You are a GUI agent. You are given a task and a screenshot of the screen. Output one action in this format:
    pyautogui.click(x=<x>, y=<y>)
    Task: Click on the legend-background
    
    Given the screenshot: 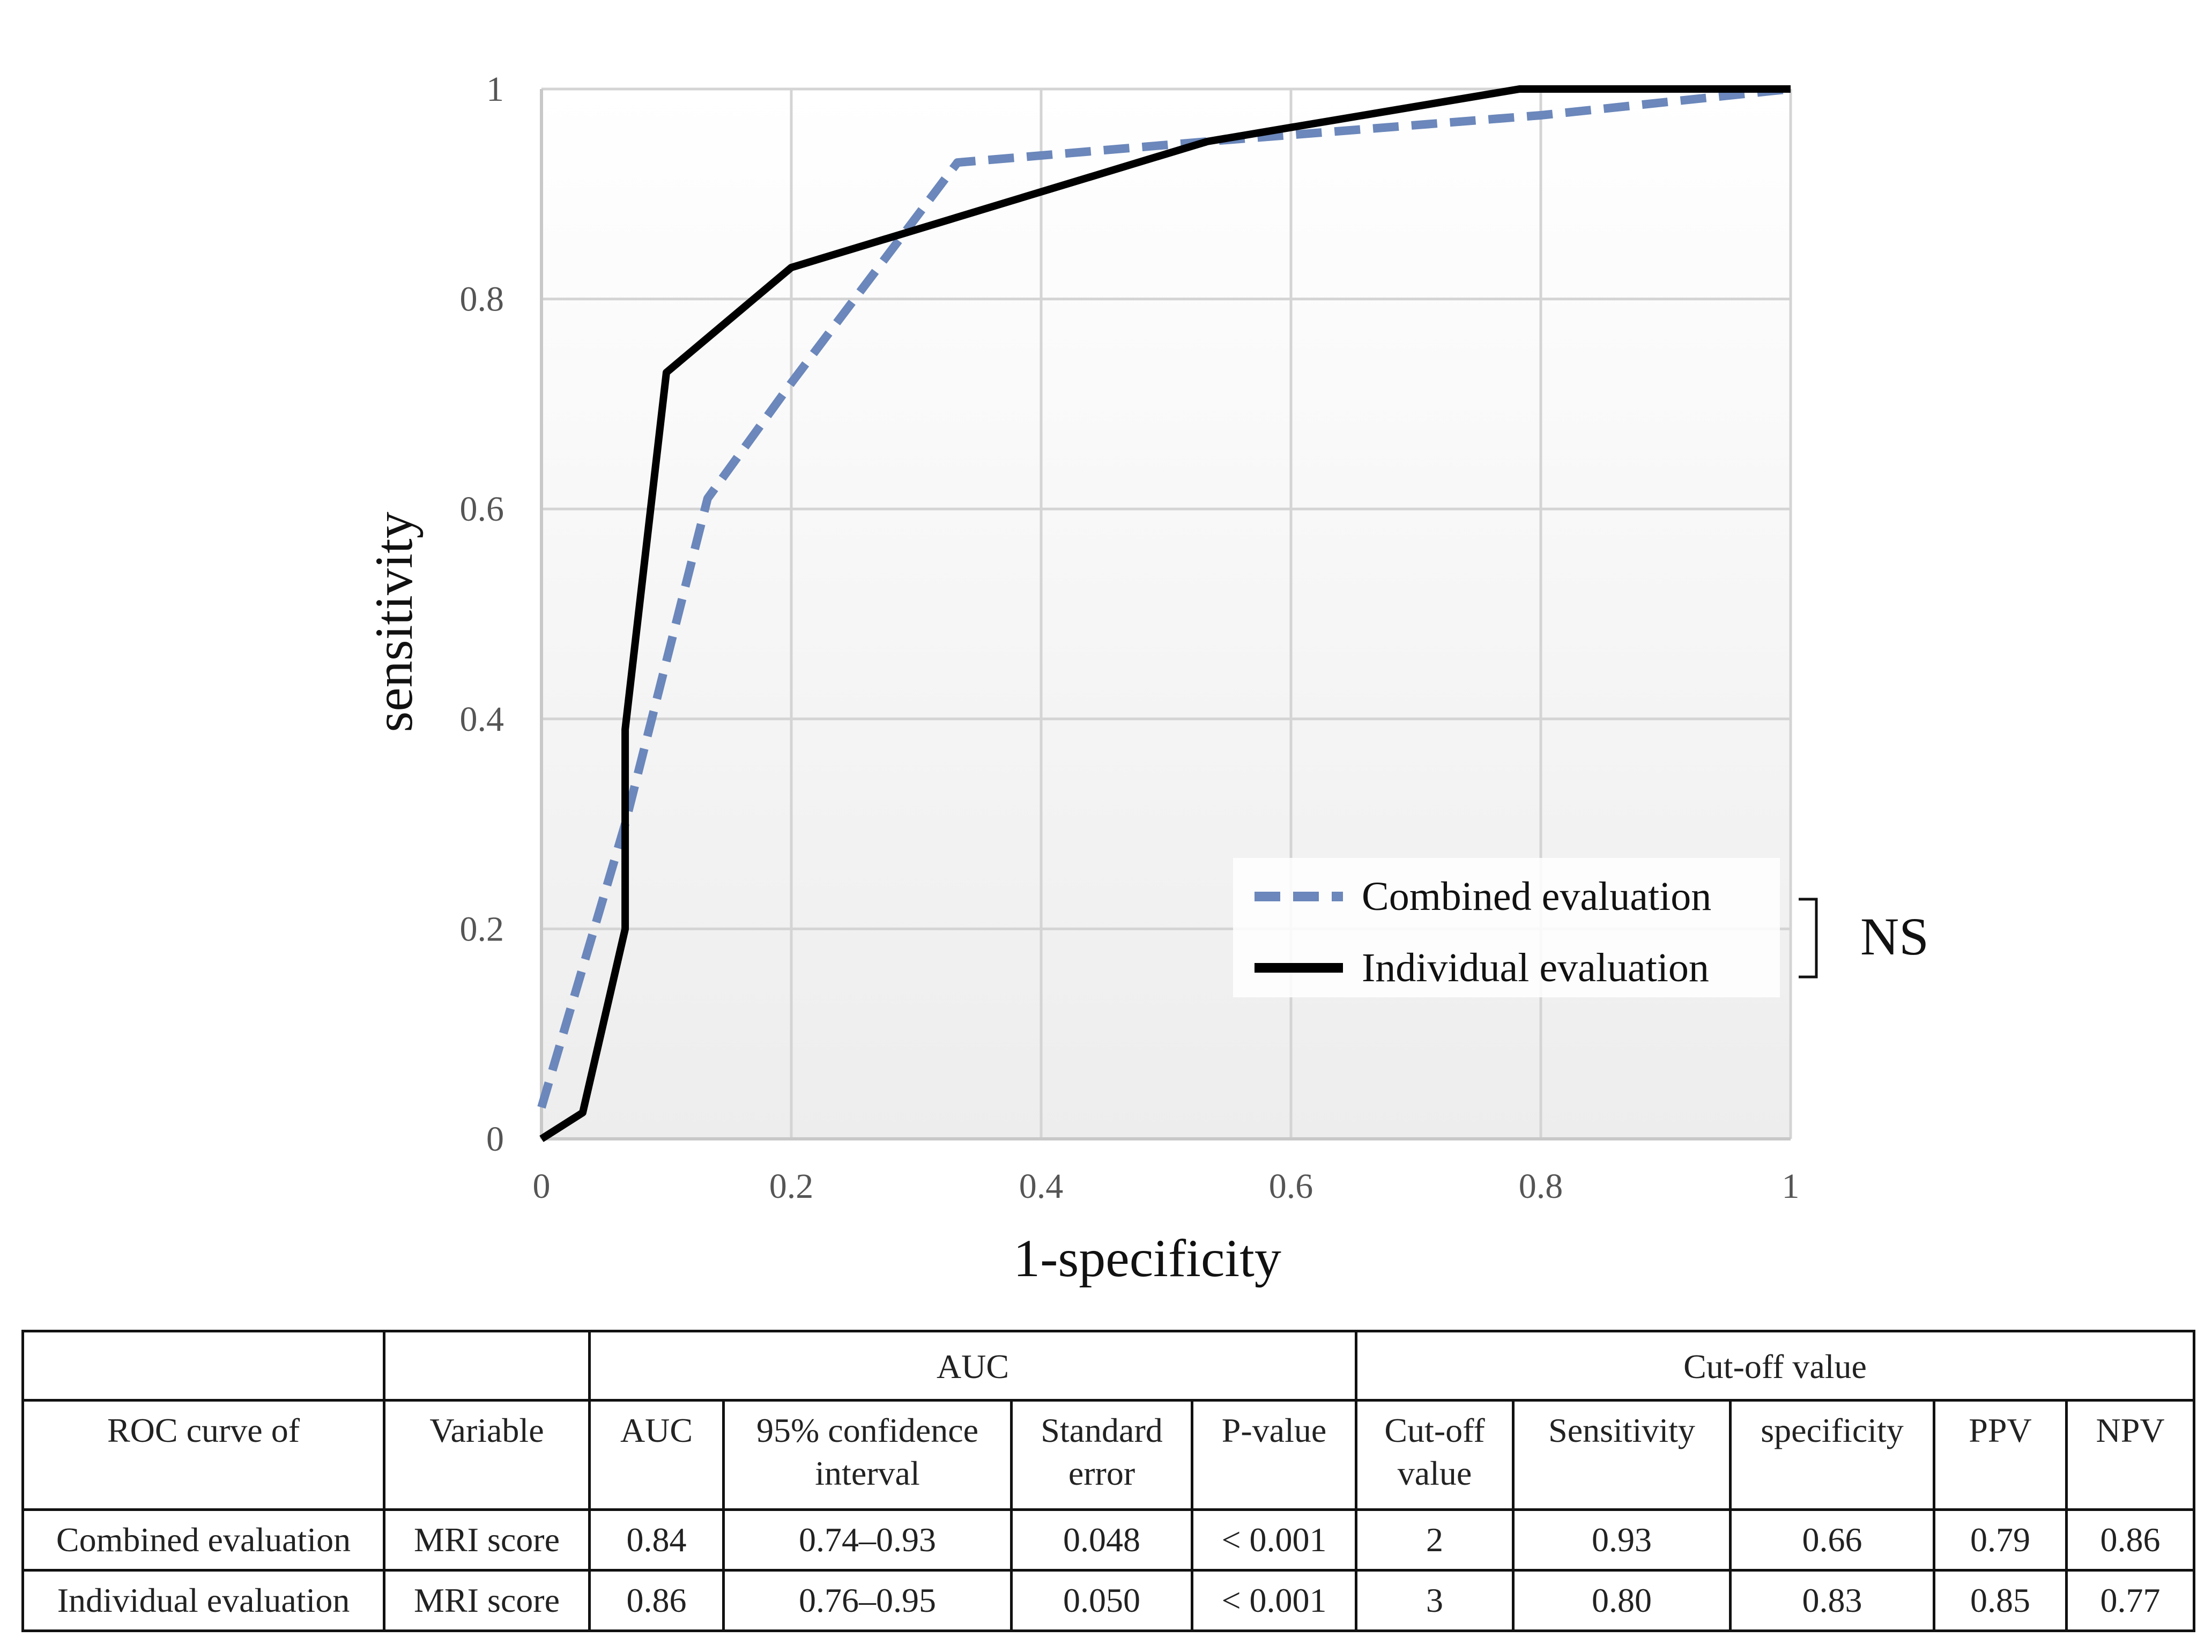 What is the action you would take?
    pyautogui.click(x=1506, y=927)
    